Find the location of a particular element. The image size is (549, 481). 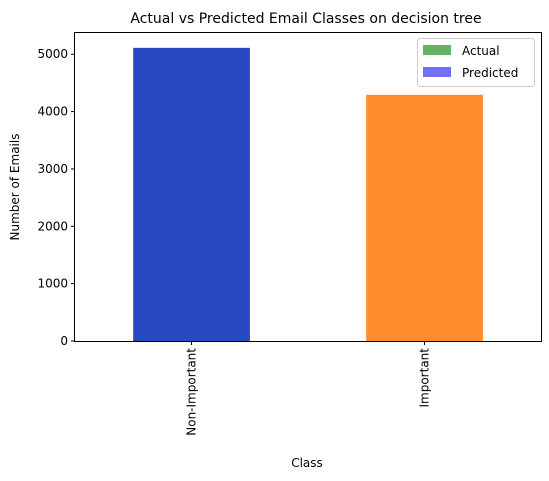

legend-swatch-predicted is located at coordinates (437, 72).